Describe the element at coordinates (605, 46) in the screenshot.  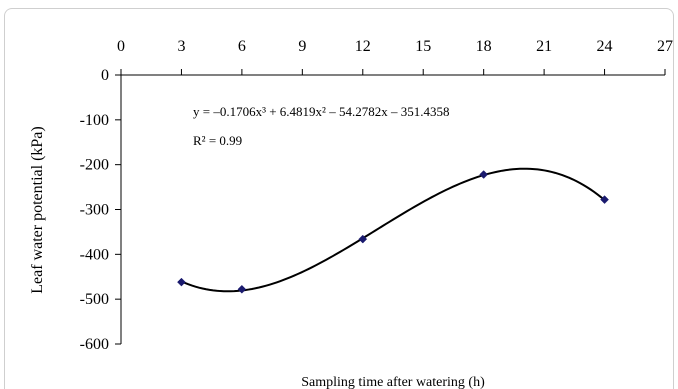
I see `x-tick-label: 24` at that location.